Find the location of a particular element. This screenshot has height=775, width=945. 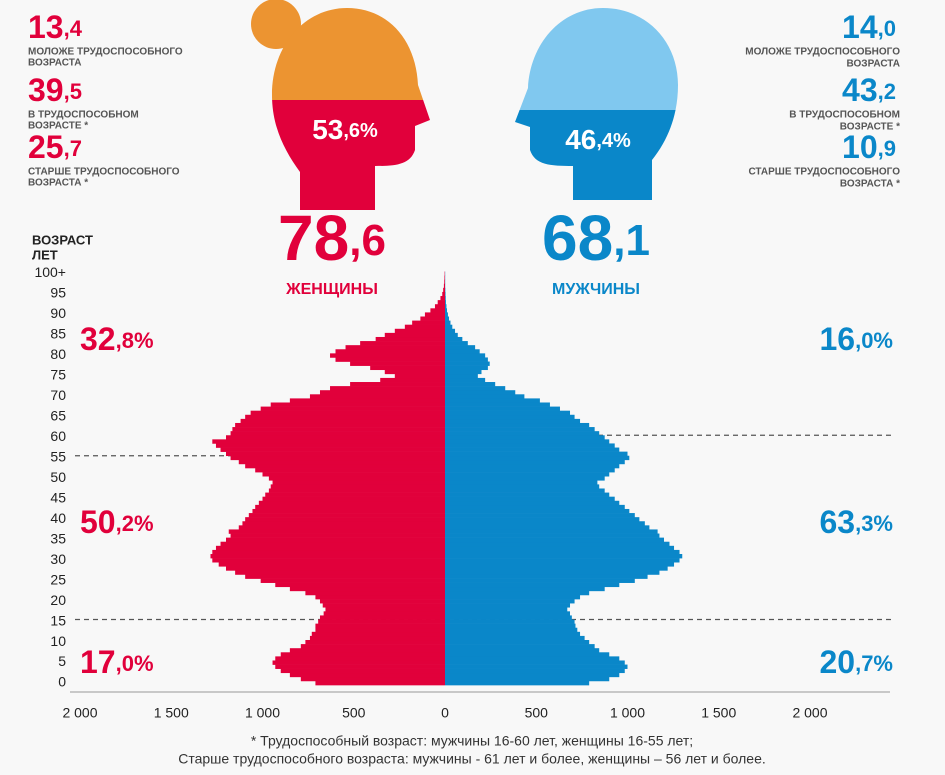

series-right is located at coordinates (564, 478).